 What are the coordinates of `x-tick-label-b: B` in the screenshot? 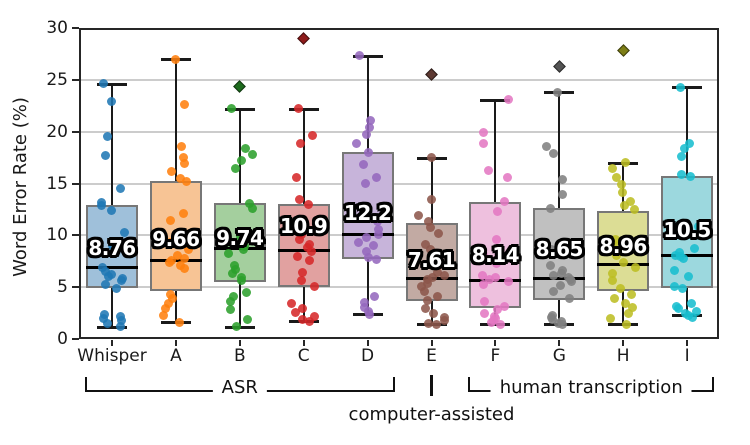 It's located at (239, 356).